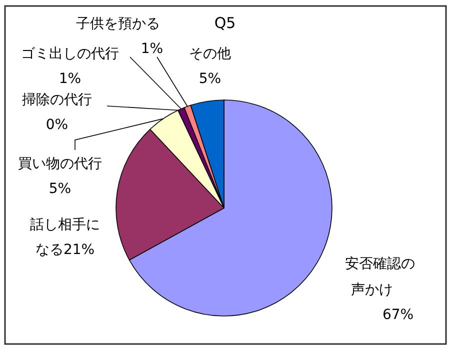  I want to click on data-label: 5%, so click(60, 189).